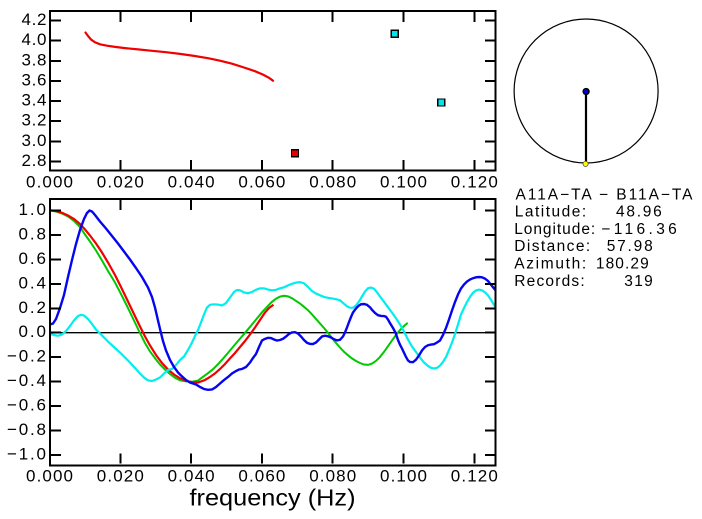 Image resolution: width=702 pixels, height=519 pixels. I want to click on svg-text: 0.2, so click(33, 307).